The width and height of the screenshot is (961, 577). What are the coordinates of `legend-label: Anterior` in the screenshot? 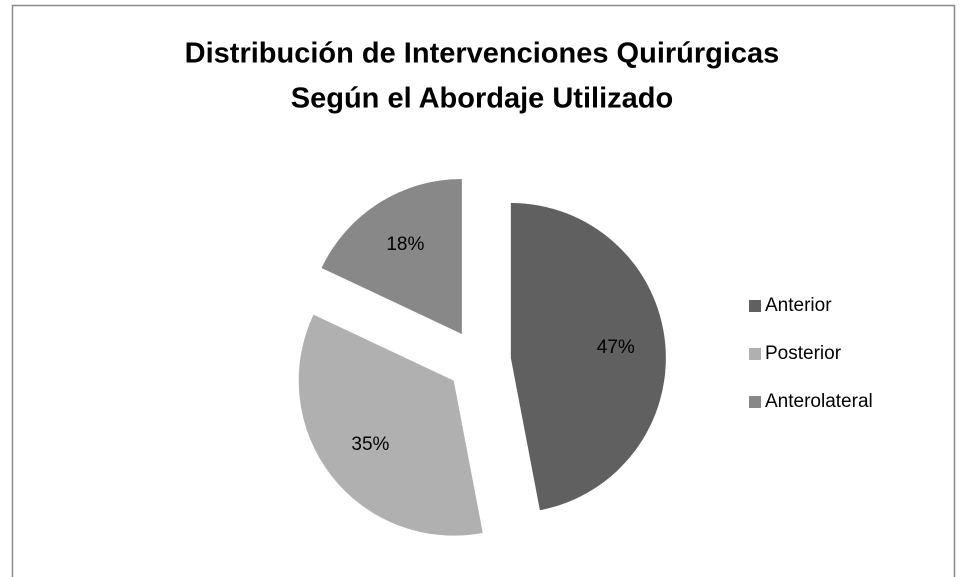 It's located at (798, 305).